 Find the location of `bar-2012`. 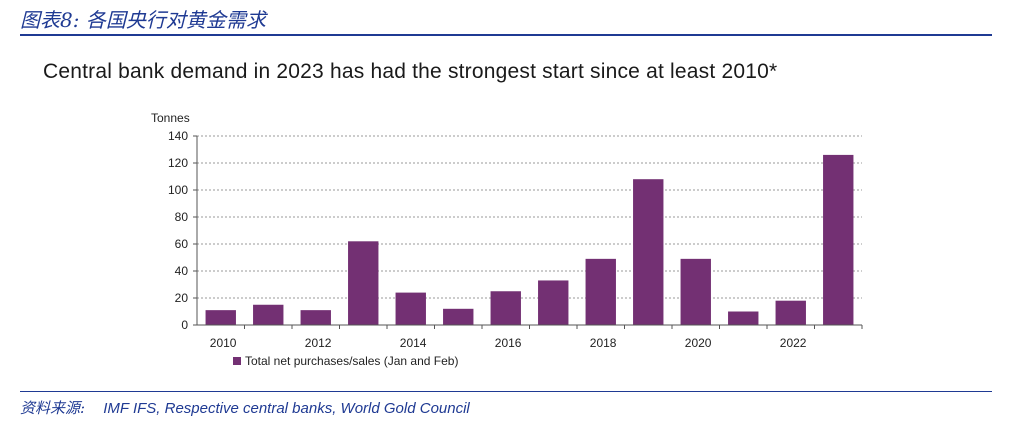

bar-2012 is located at coordinates (315, 317).